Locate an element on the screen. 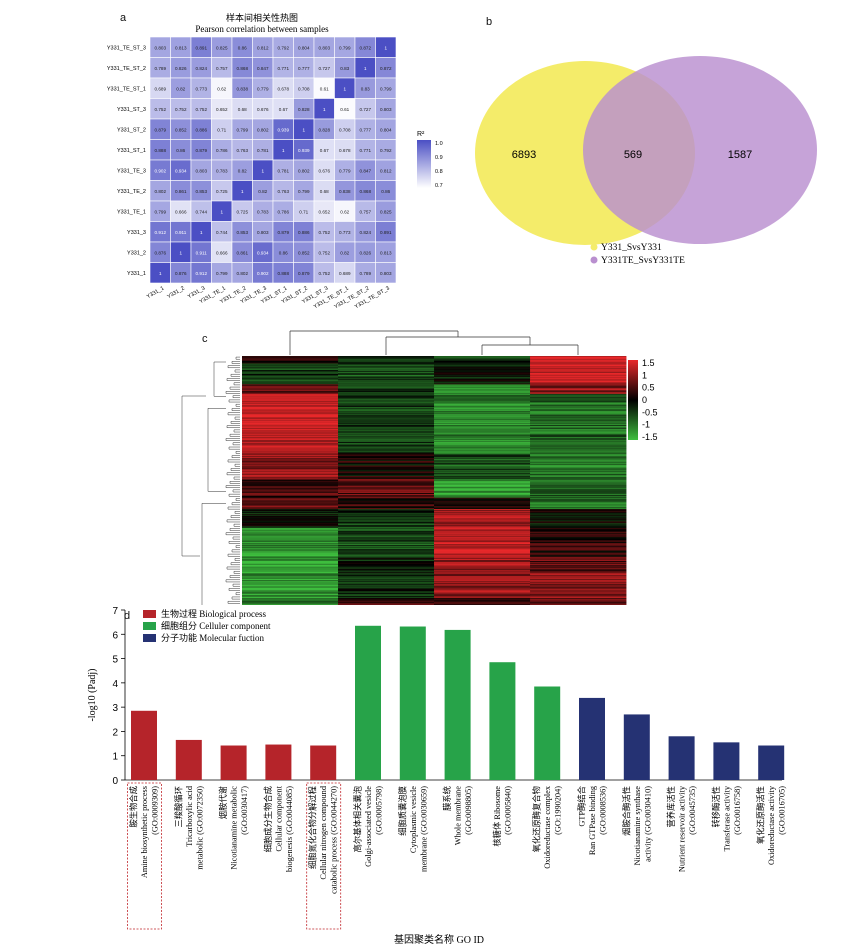 The height and width of the screenshot is (949, 843). cell-value: 0.82 is located at coordinates (262, 191).